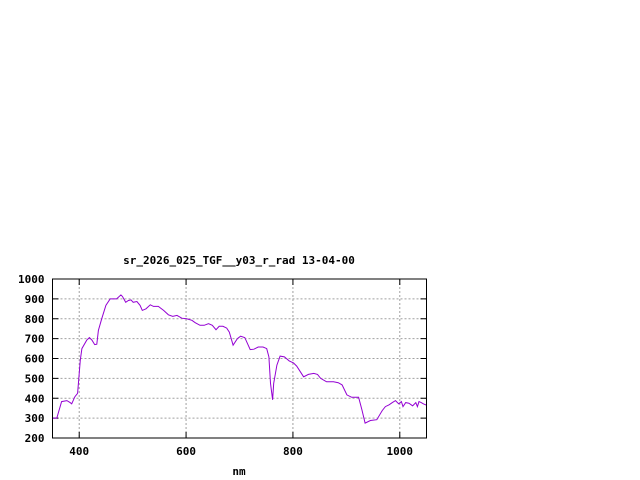 This screenshot has height=480, width=640. Describe the element at coordinates (35, 378) in the screenshot. I see `y-tick-label: 500` at that location.